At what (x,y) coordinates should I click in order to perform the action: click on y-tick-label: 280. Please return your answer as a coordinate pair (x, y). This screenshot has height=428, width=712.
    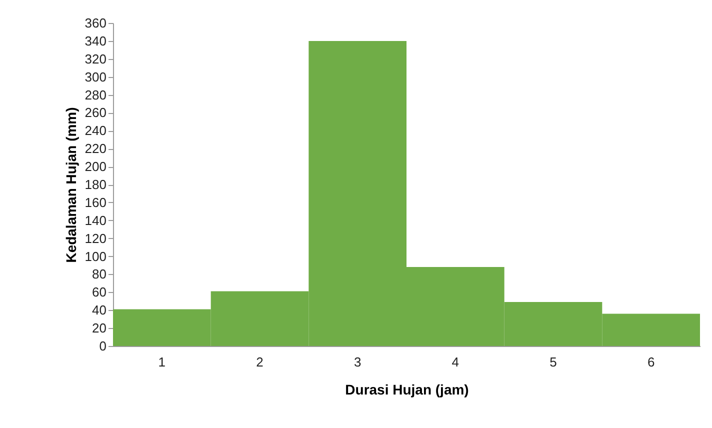
    Looking at the image, I should click on (95, 94).